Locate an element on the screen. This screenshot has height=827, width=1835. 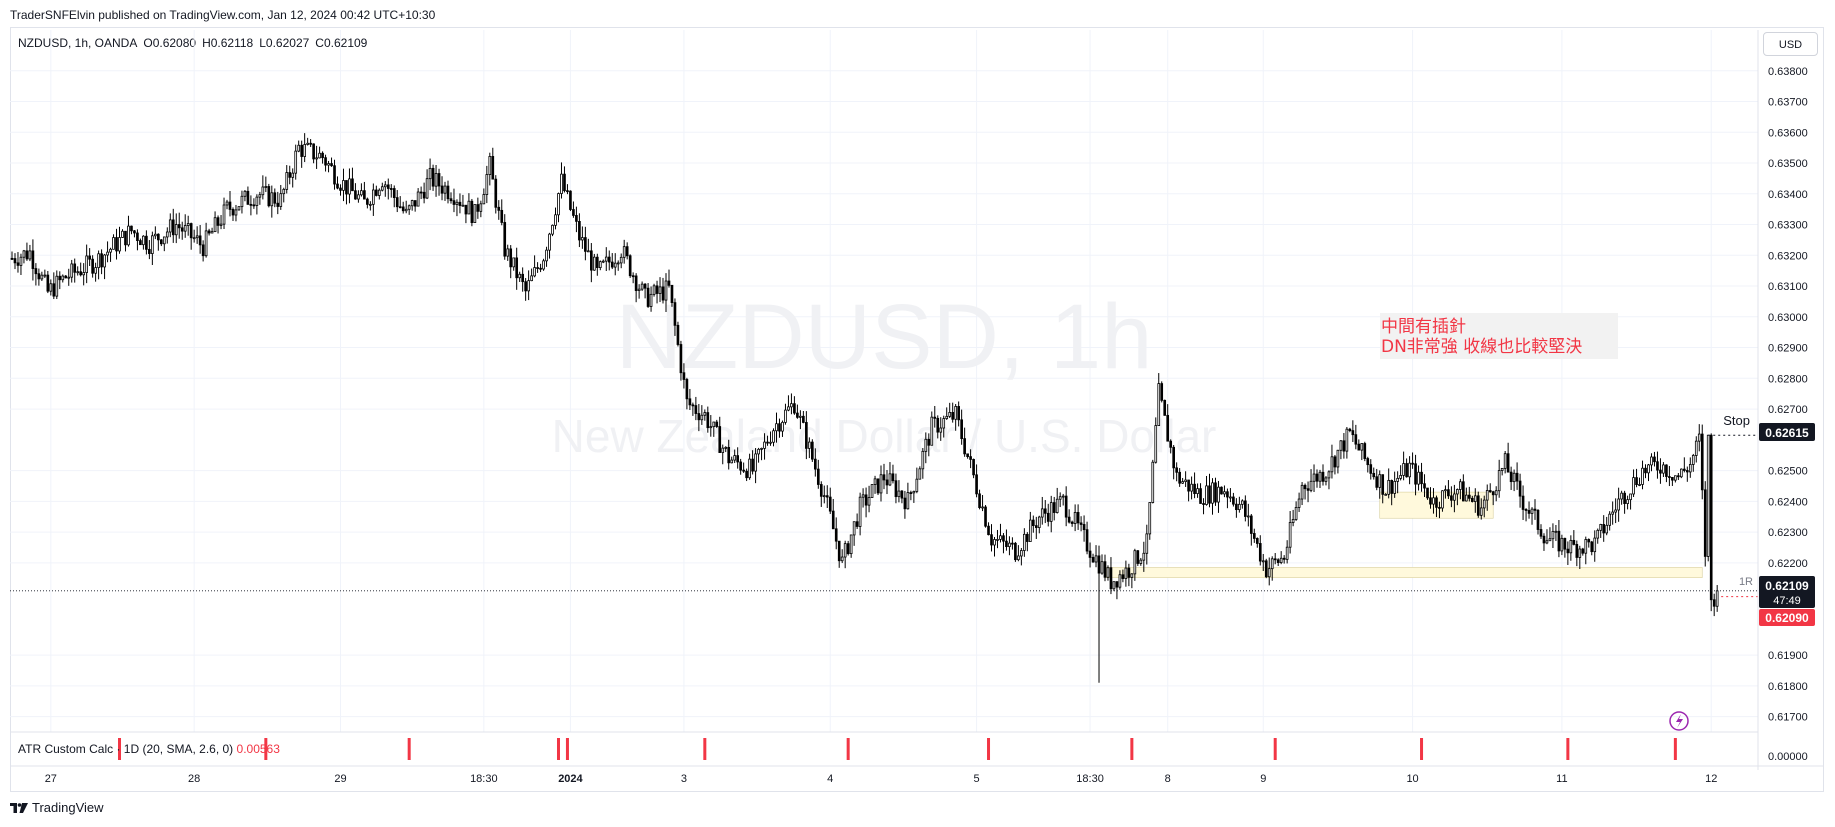
annotation-line-2: DN非常強 收線也比較堅決 is located at coordinates (1481, 347).